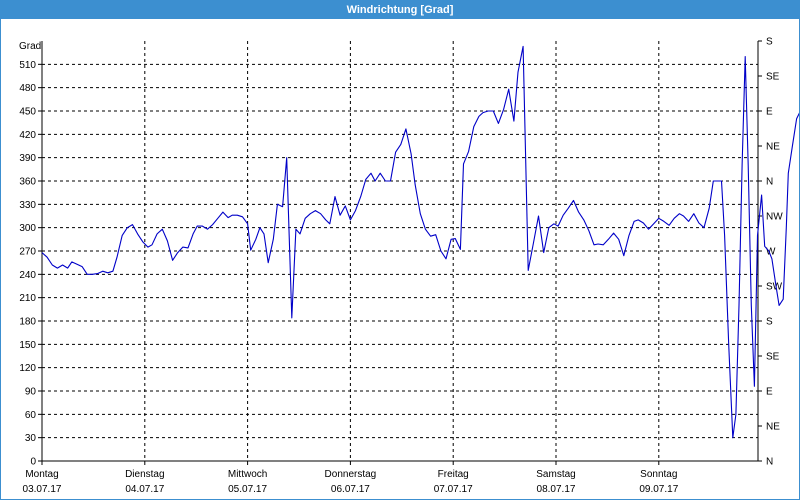 The width and height of the screenshot is (800, 500). I want to click on x-tick-day: Sonntag, so click(658, 474).